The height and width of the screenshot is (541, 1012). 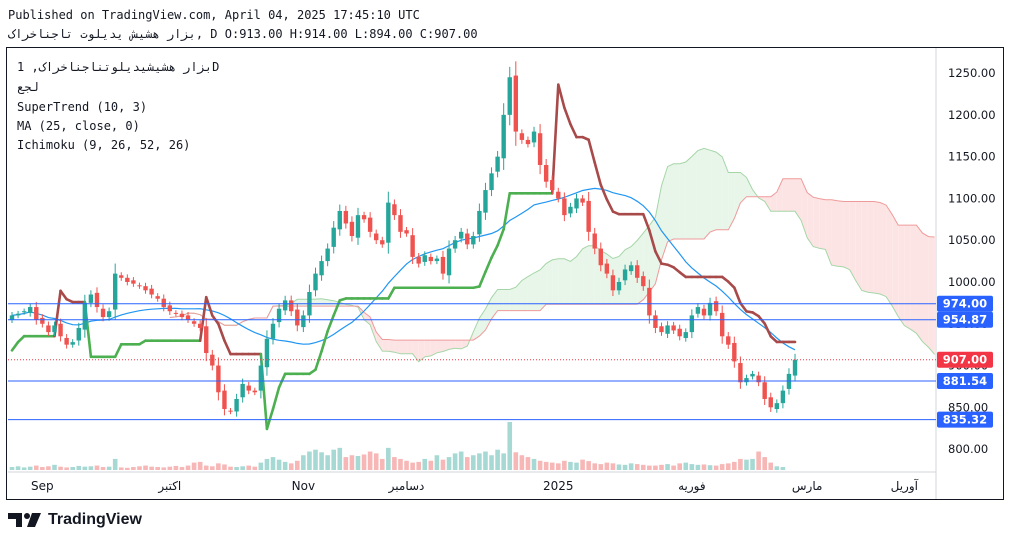 I want to click on x-axis-tick-label: آوریل, so click(x=905, y=486).